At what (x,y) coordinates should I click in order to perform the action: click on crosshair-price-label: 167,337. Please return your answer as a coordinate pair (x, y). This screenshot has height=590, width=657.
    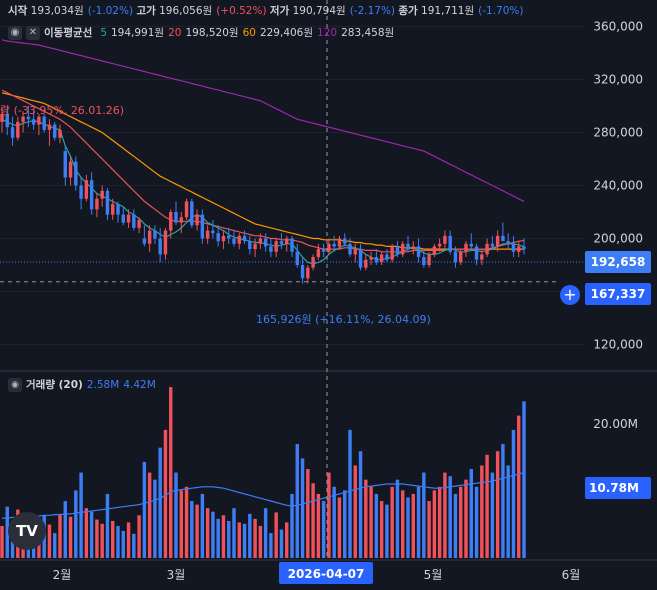
    Looking at the image, I should click on (618, 294).